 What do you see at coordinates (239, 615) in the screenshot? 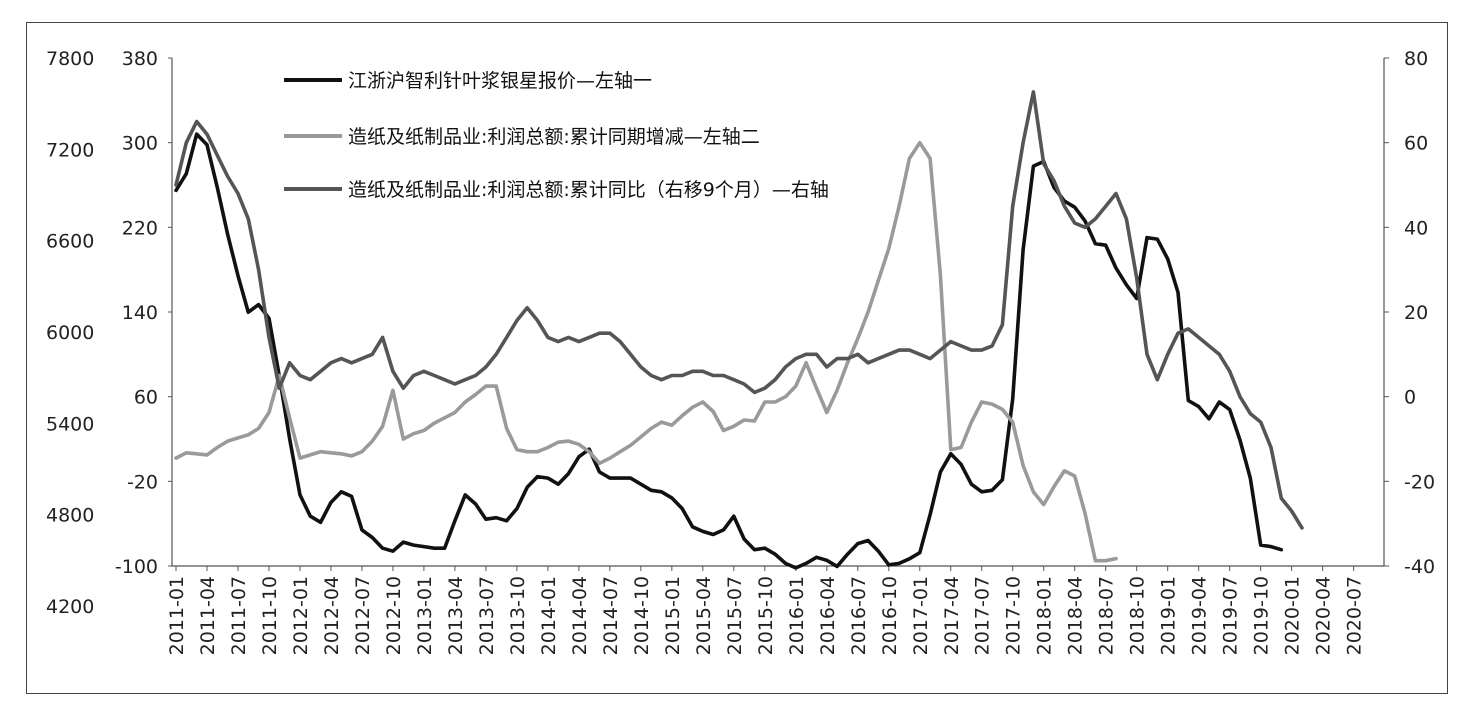
I see `x-axis-tick: 2011-07` at bounding box center [239, 615].